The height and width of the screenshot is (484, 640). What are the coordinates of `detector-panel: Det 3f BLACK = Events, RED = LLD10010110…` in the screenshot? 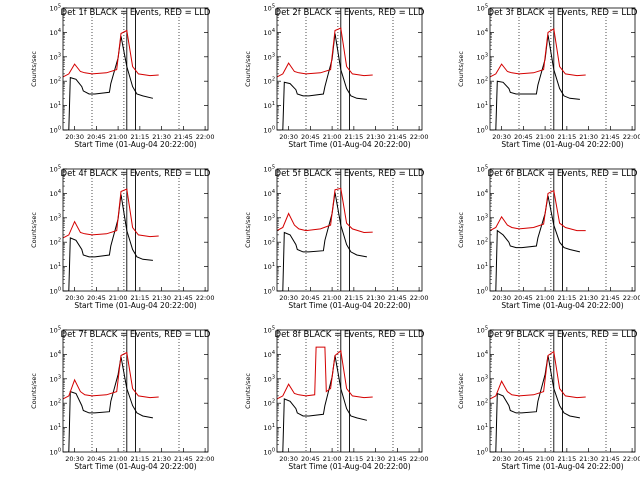 It's located at (548, 77).